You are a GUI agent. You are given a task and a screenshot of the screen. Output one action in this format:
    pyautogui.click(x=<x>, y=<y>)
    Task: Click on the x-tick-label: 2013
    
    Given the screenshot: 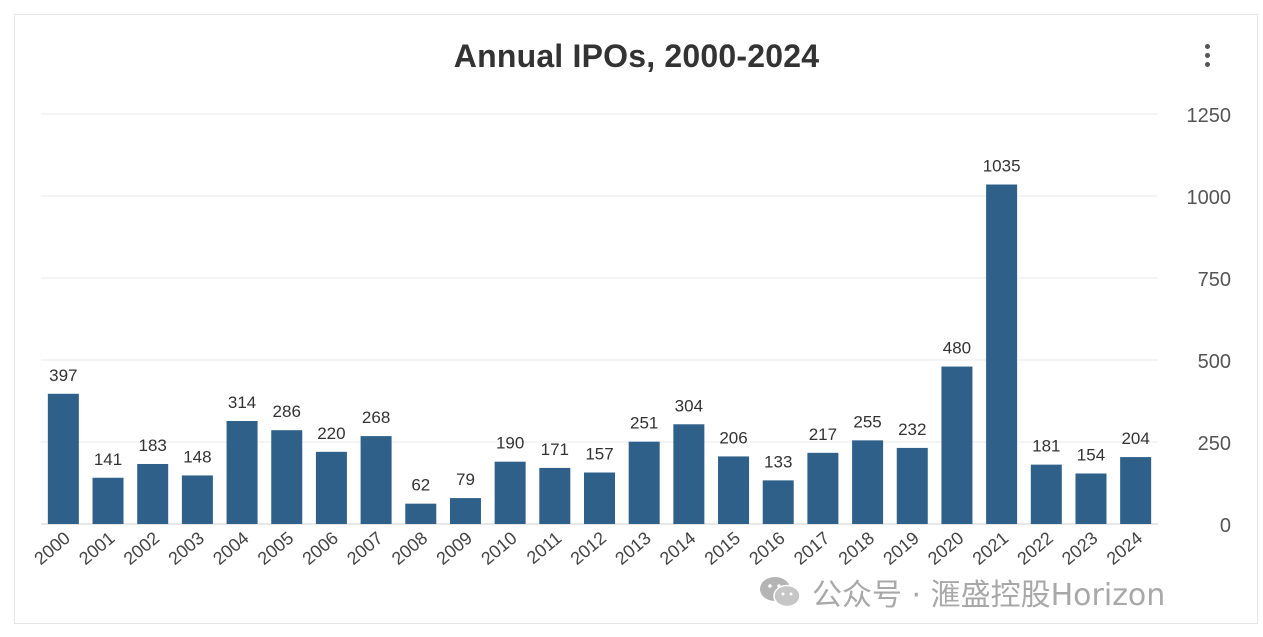 What is the action you would take?
    pyautogui.click(x=633, y=548)
    